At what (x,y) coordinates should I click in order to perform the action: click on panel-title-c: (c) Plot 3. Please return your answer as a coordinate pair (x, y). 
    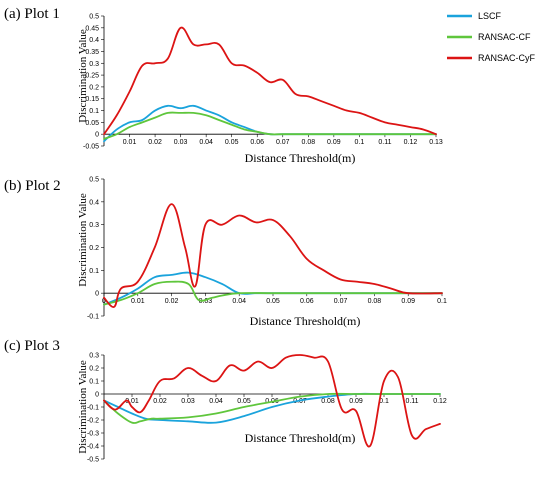
    Looking at the image, I should click on (32, 346).